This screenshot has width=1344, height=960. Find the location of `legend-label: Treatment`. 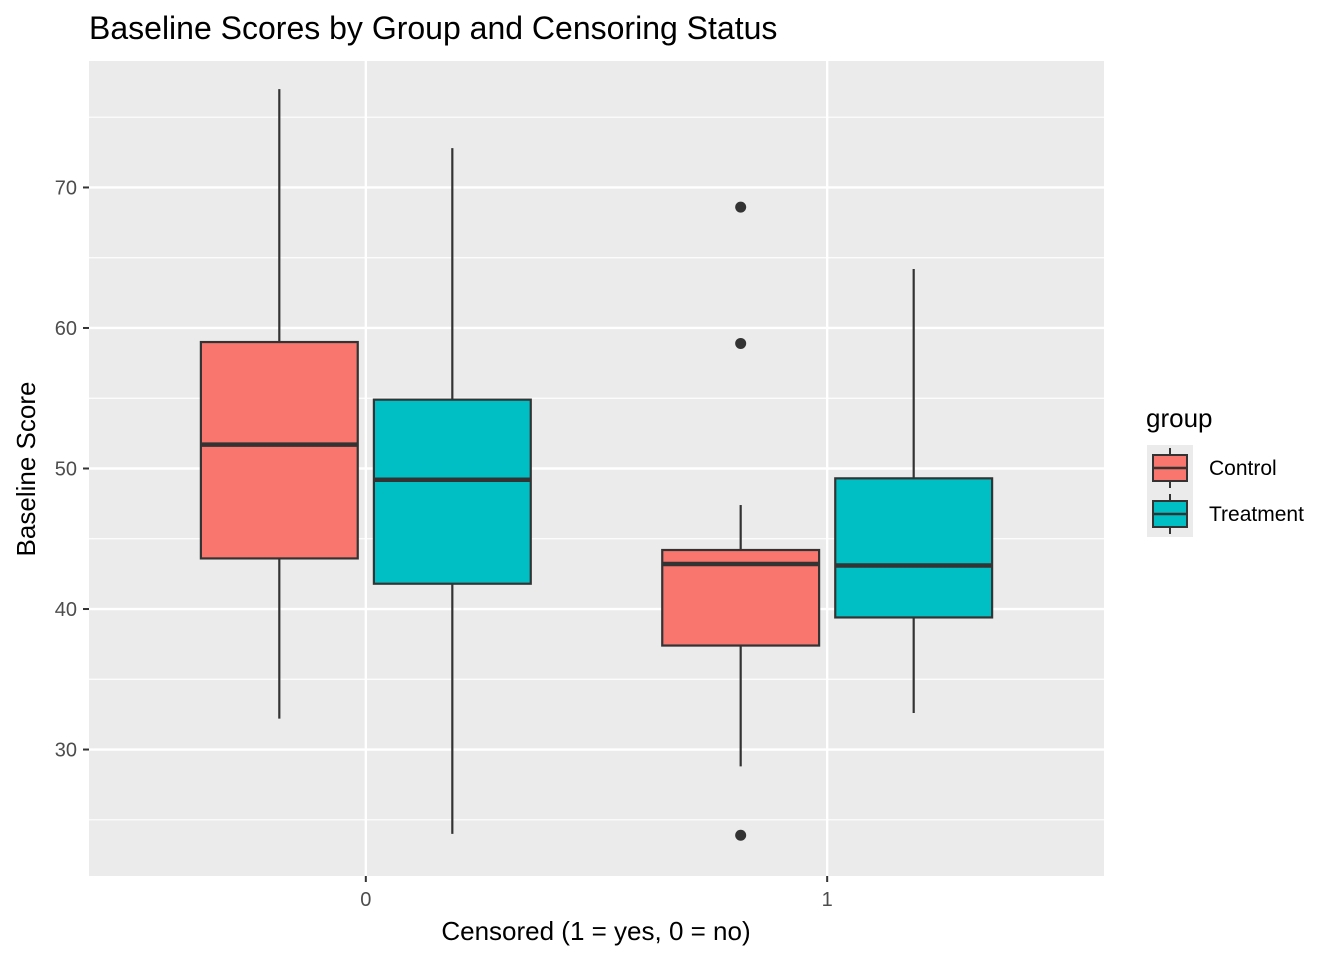

legend-label: Treatment is located at coordinates (1256, 514).